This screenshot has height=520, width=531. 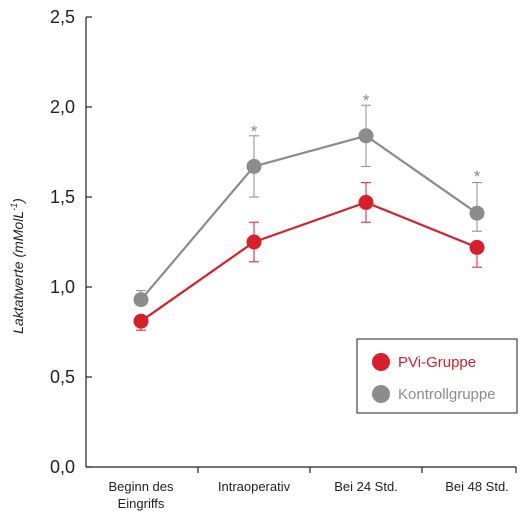 I want to click on significance-markers: * * *, so click(x=366, y=138).